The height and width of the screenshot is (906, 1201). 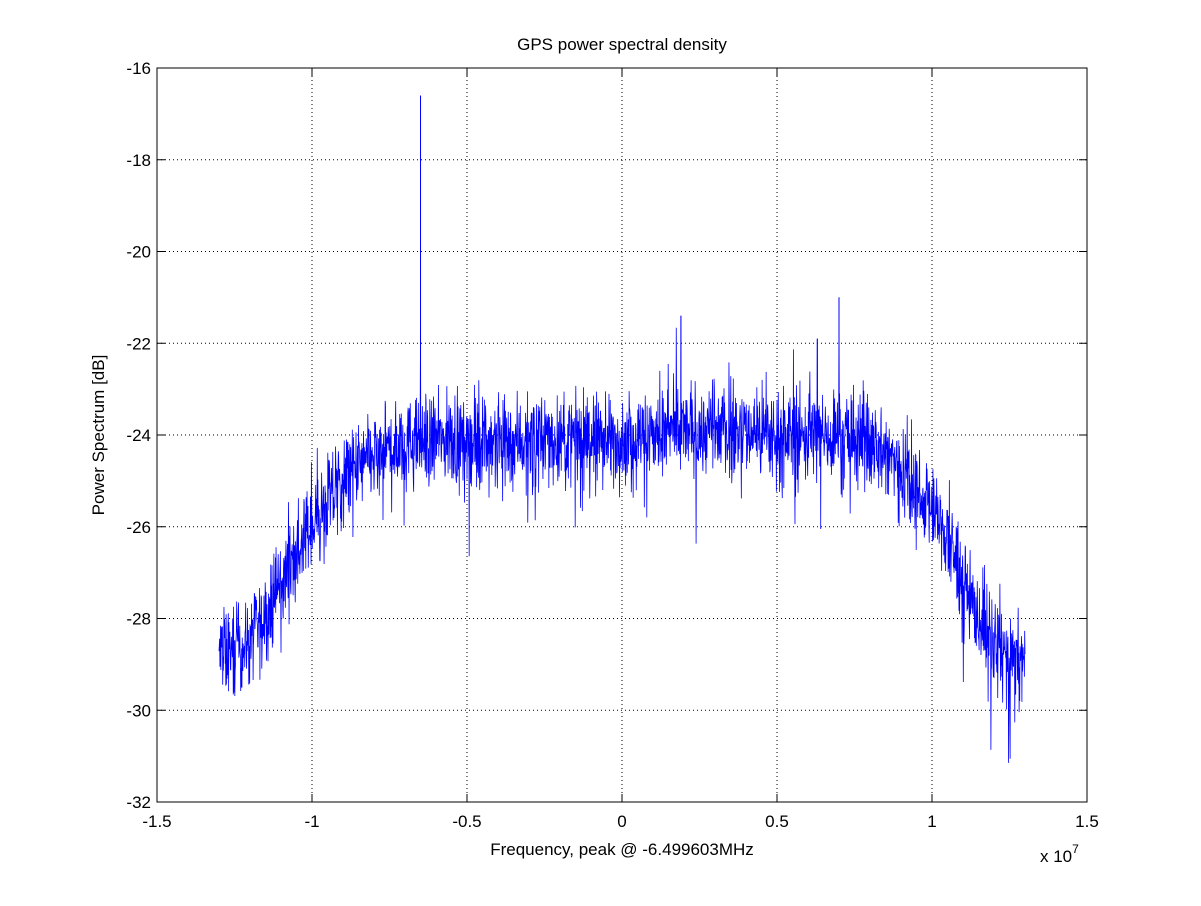 What do you see at coordinates (777, 821) in the screenshot?
I see `x-tick-label: 0.5` at bounding box center [777, 821].